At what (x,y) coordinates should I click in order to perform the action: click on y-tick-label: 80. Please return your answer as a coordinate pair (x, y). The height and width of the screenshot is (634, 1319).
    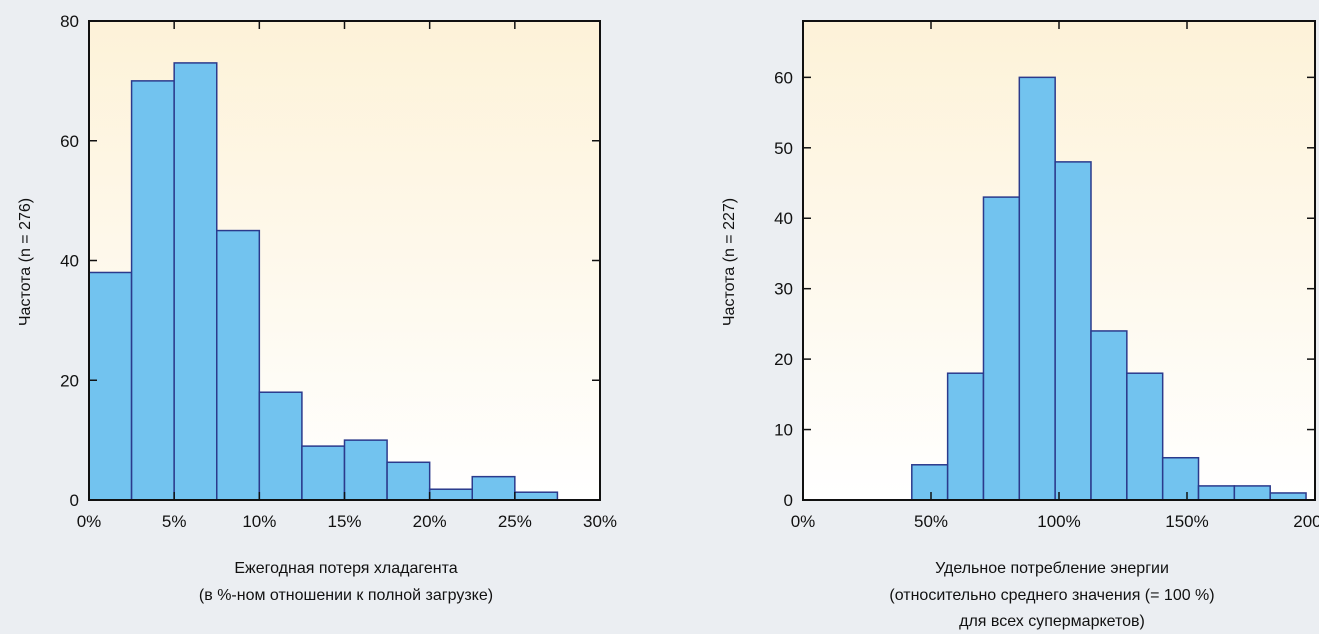
    Looking at the image, I should click on (69, 21).